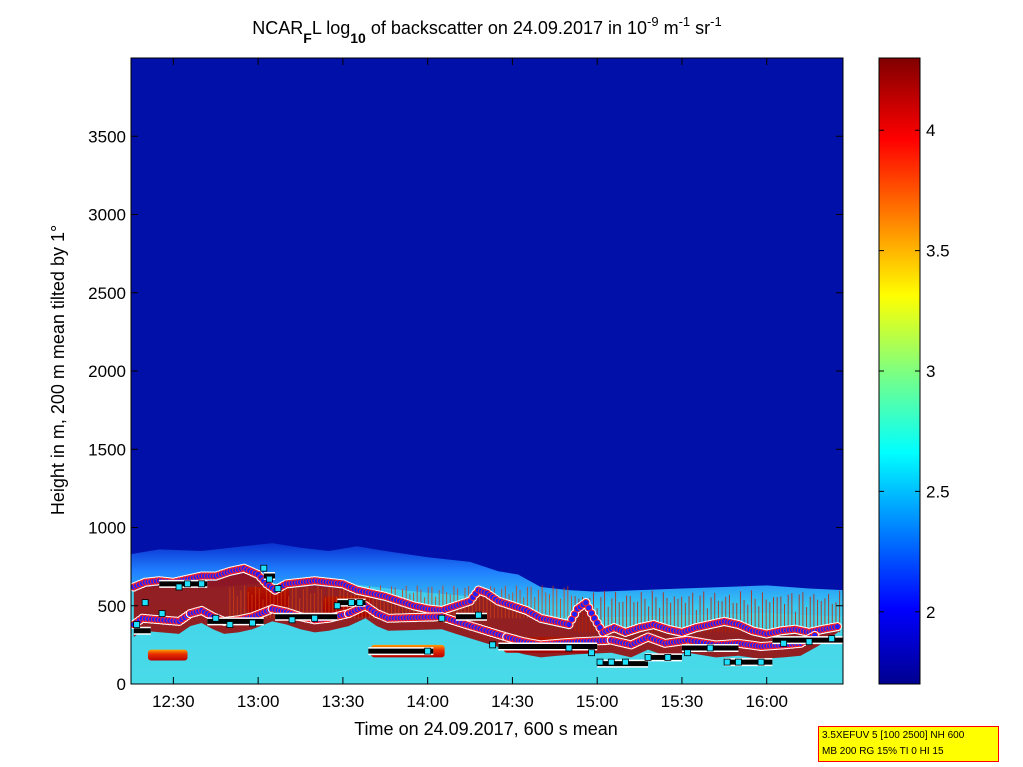 The height and width of the screenshot is (767, 1023). What do you see at coordinates (167, 655) in the screenshot?
I see `red-patch` at bounding box center [167, 655].